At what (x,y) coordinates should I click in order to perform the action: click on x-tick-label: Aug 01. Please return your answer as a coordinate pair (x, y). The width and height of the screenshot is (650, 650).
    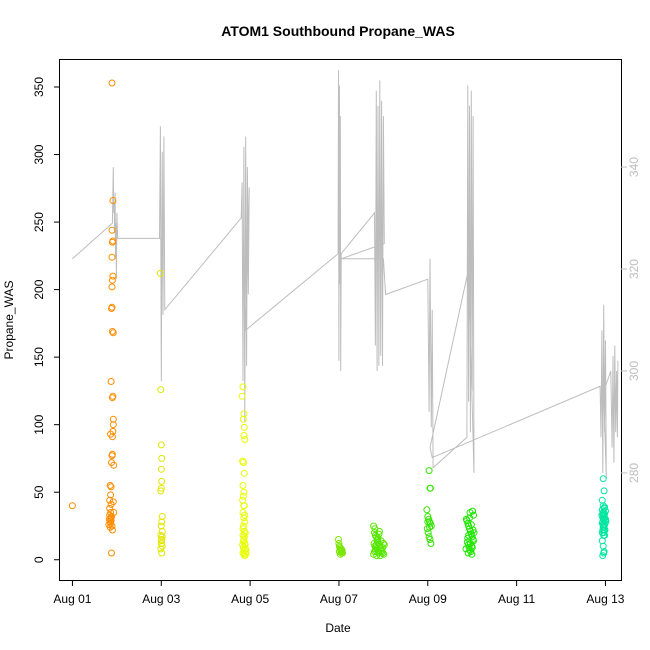
    Looking at the image, I should click on (72, 599).